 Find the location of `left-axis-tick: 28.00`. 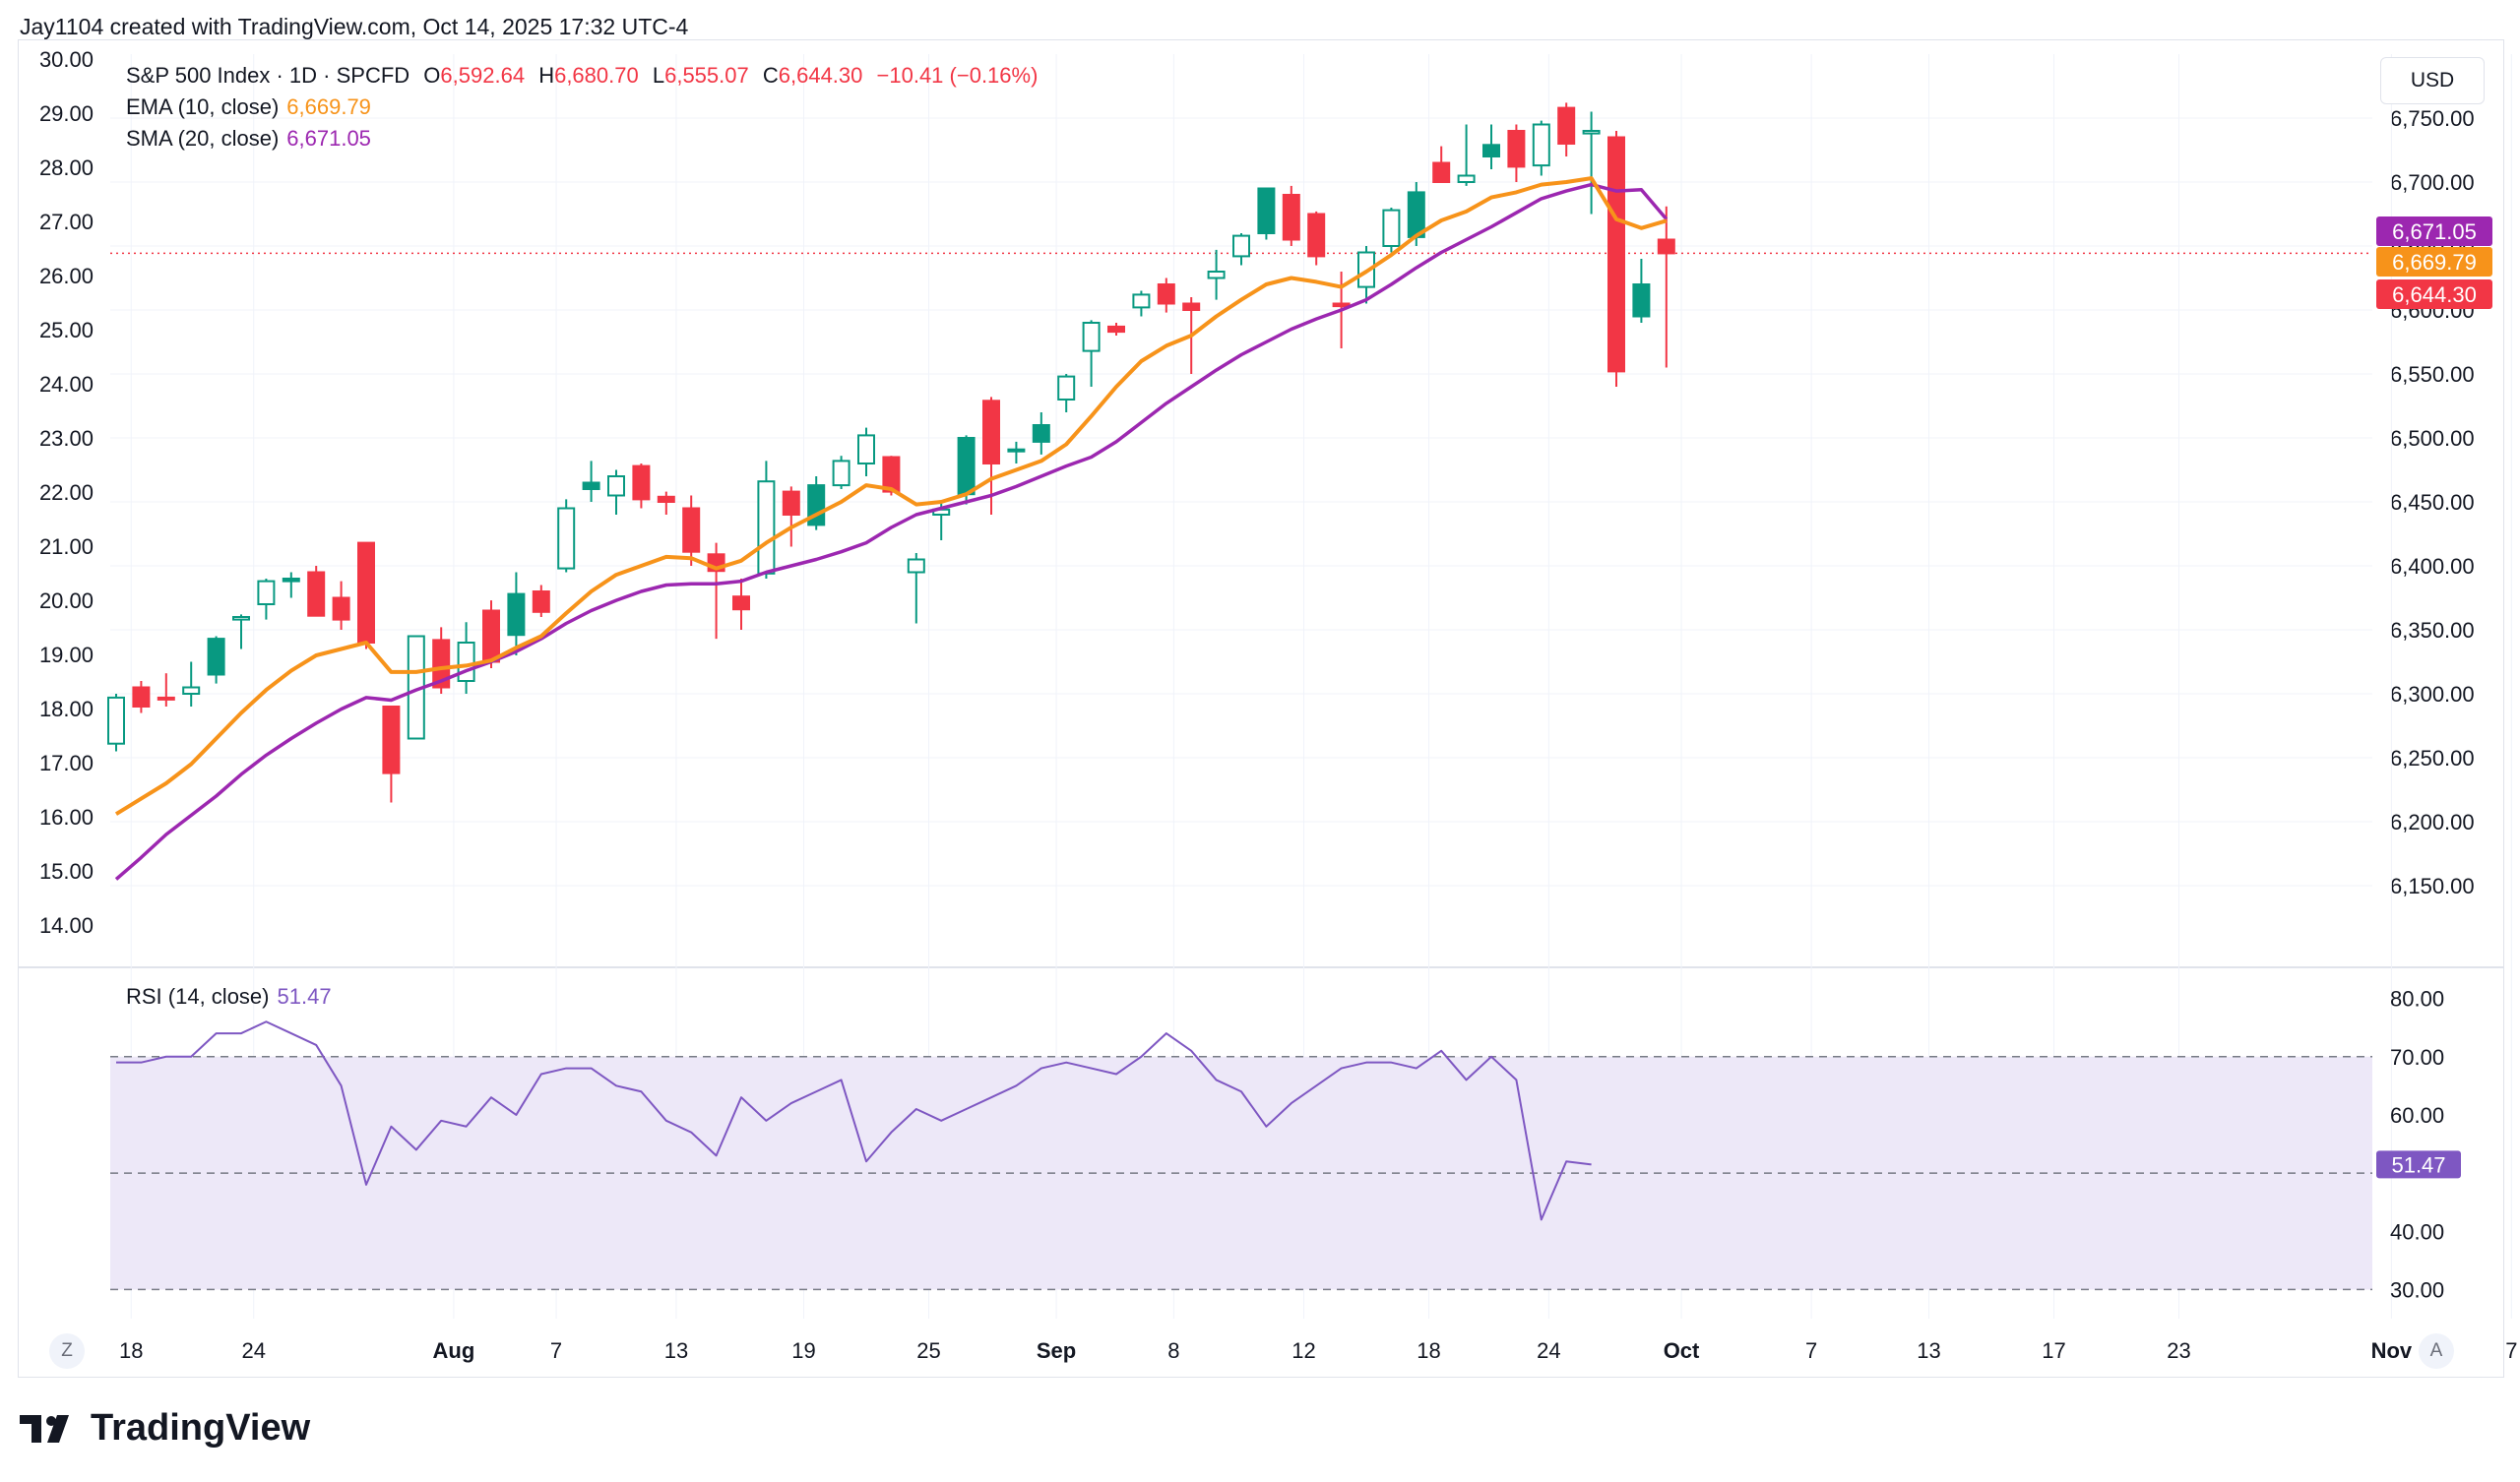

left-axis-tick: 28.00 is located at coordinates (66, 167).